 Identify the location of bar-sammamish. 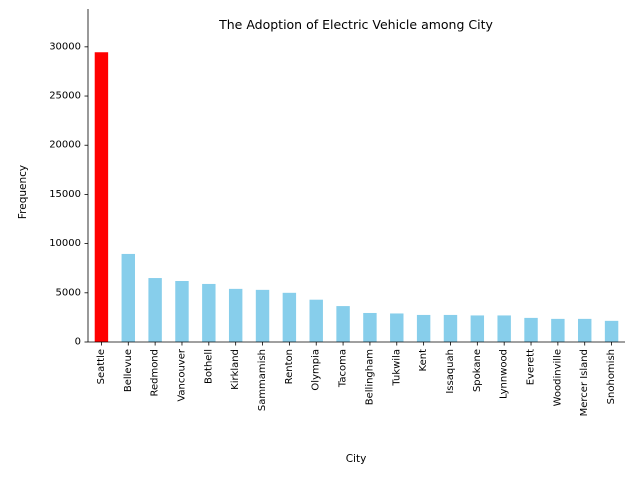
(262, 315).